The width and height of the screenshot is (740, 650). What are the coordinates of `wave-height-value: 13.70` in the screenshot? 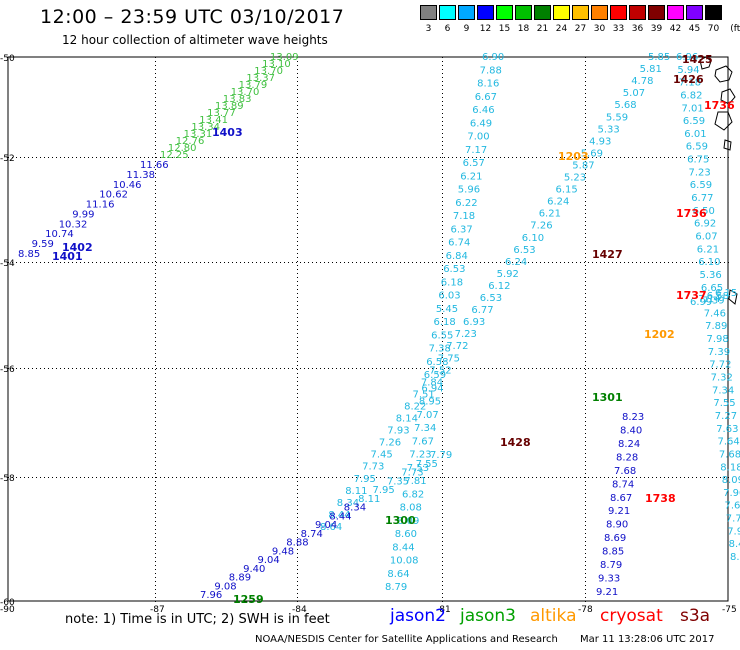 It's located at (245, 92).